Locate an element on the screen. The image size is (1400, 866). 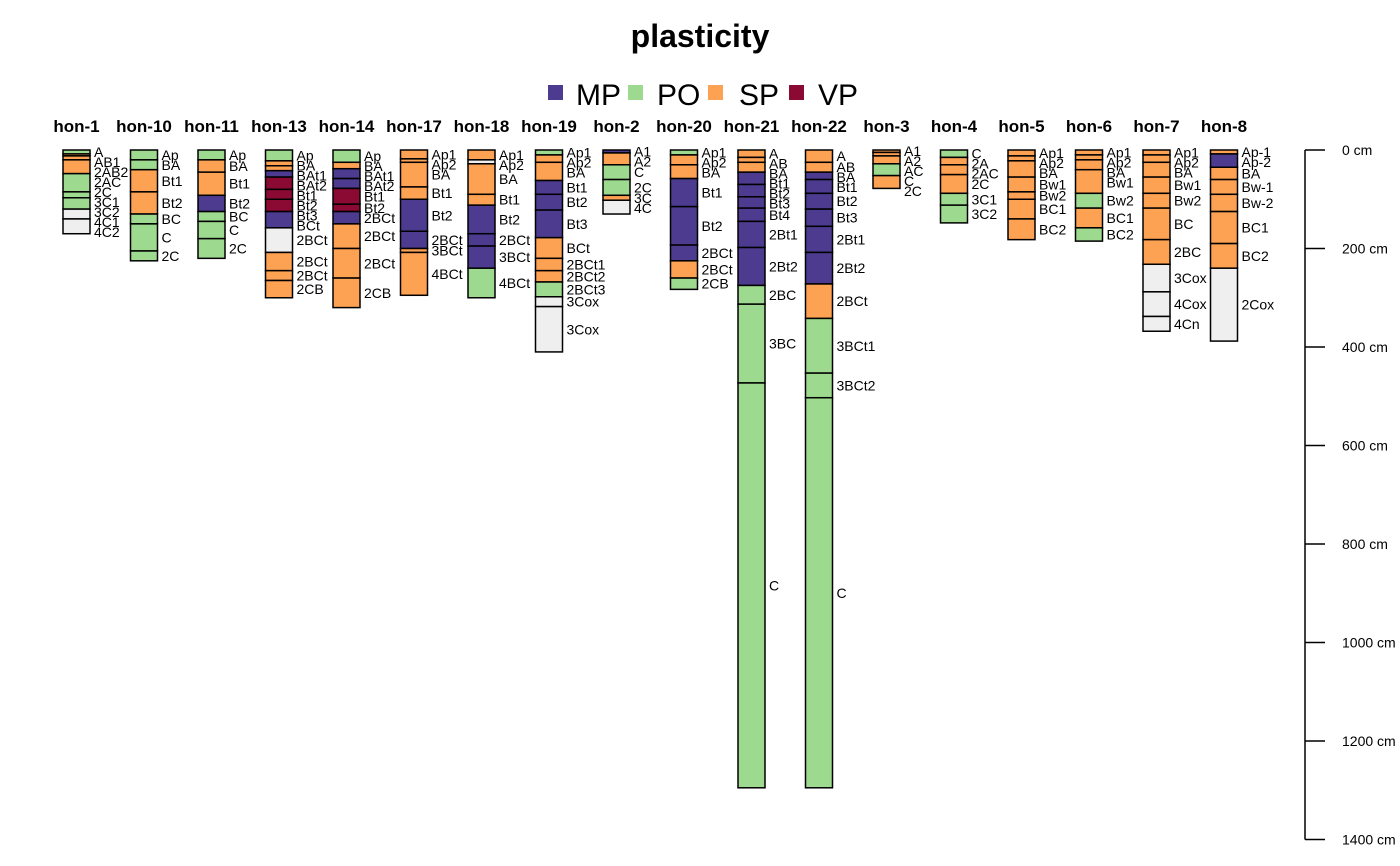
horizon-label: 4Cox is located at coordinates (1190, 304).